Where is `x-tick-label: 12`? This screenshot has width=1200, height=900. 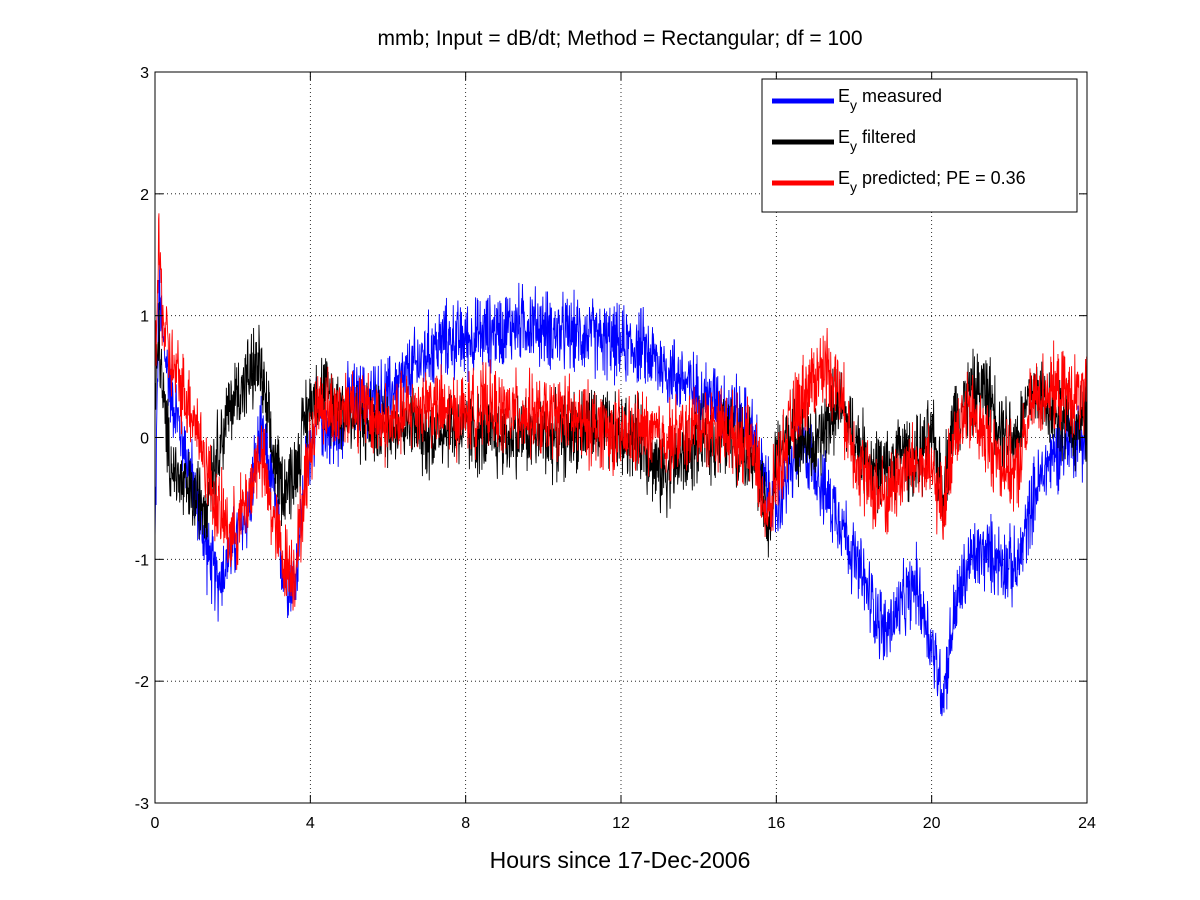
x-tick-label: 12 is located at coordinates (621, 823).